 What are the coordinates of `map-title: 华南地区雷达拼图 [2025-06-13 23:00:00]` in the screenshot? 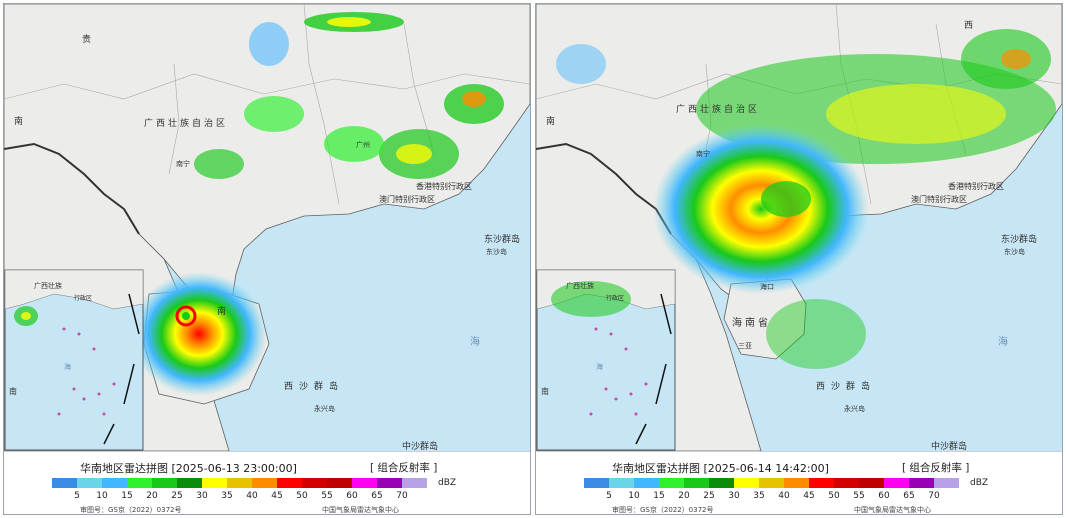 It's located at (188, 468).